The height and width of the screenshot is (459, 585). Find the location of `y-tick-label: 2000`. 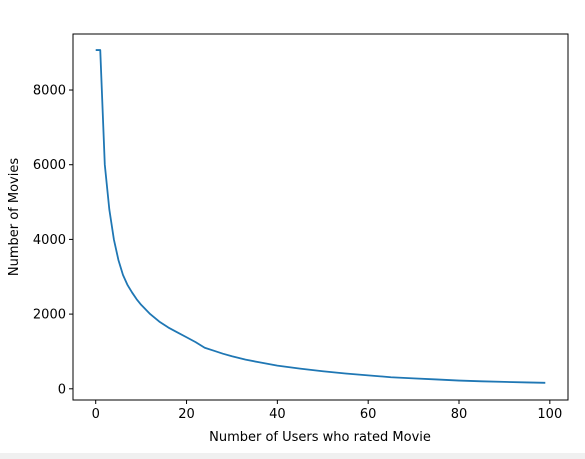

y-tick-label: 2000 is located at coordinates (49, 315).